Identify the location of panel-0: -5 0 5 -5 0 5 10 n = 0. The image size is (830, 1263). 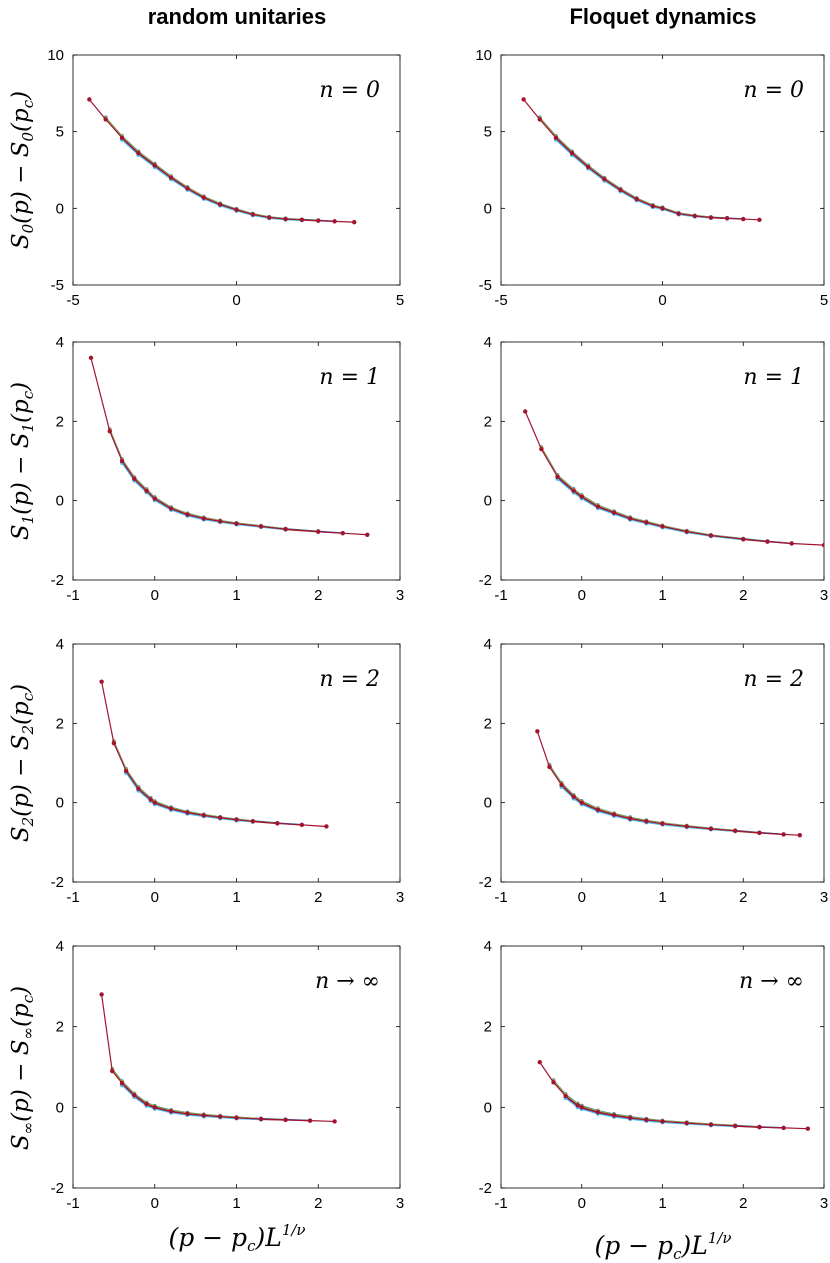
(225, 178).